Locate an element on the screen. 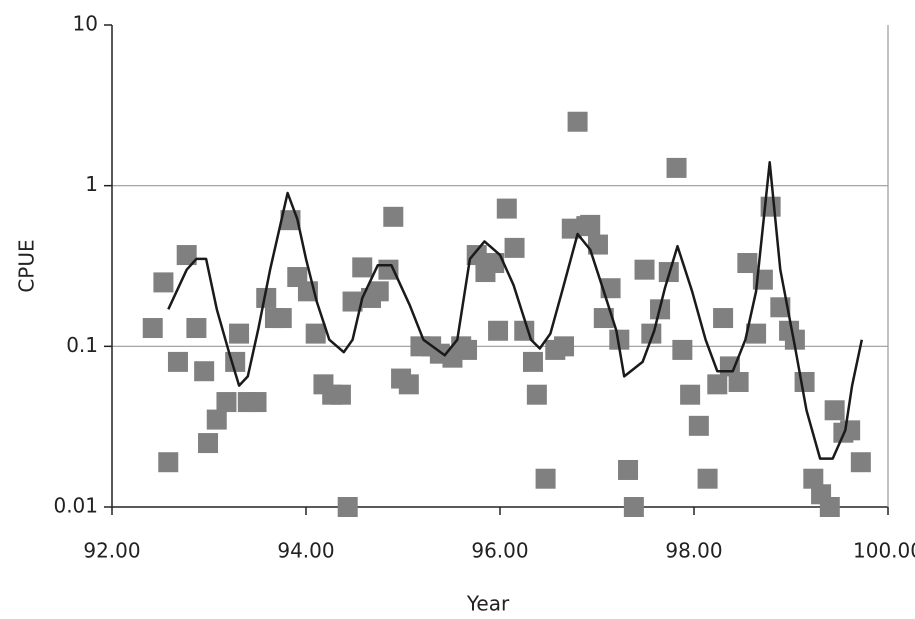  x-tick-label: 94.00 is located at coordinates (305, 551).